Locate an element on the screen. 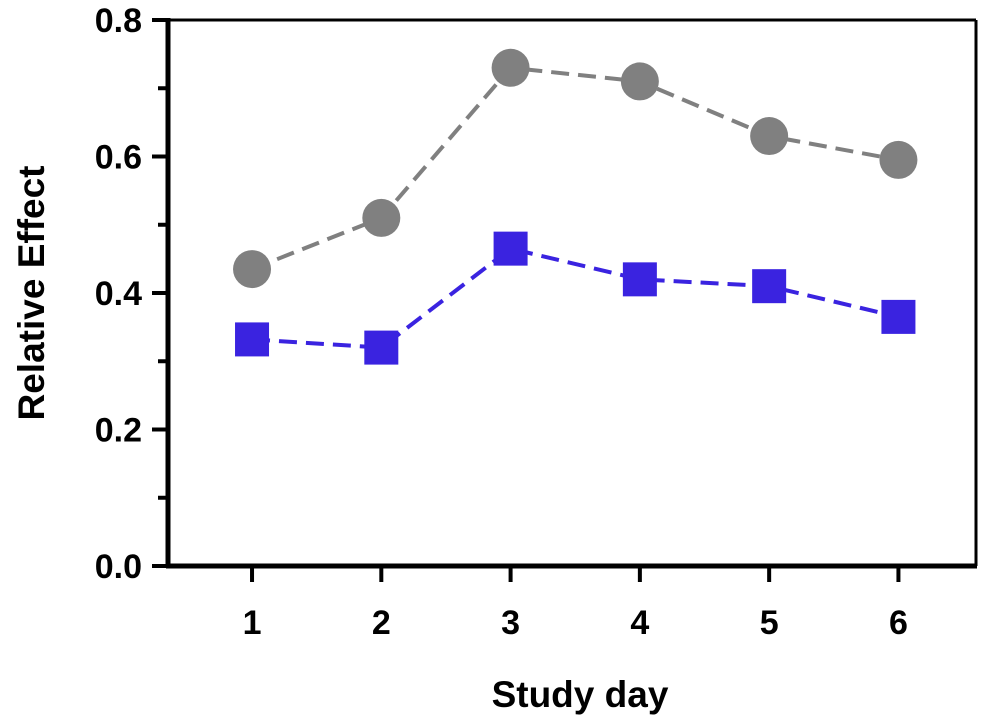  x-tick-label: 2 is located at coordinates (381, 623).